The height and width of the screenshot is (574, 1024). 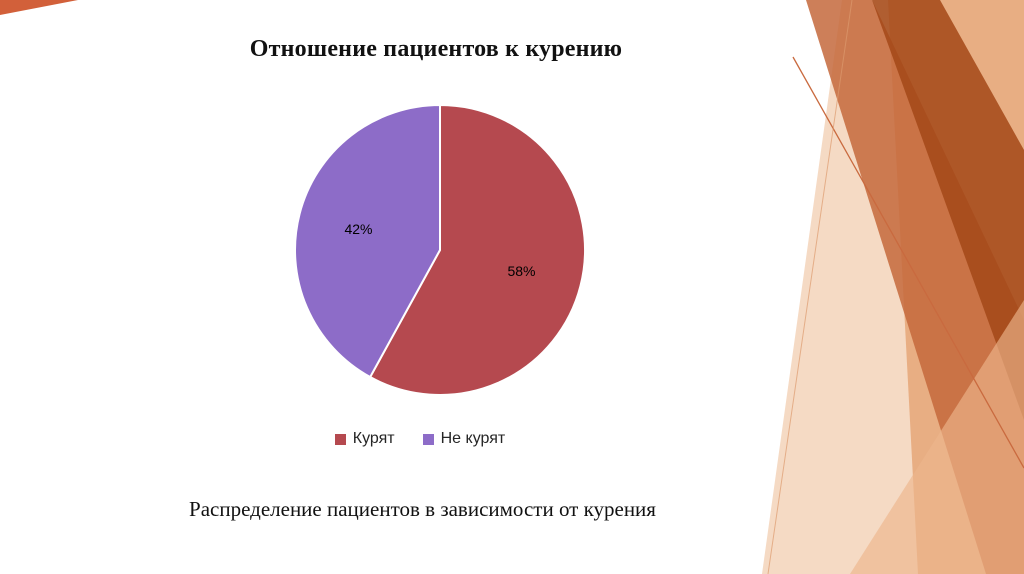 I want to click on chart-title: Отношение пациентов к курению, so click(x=436, y=49).